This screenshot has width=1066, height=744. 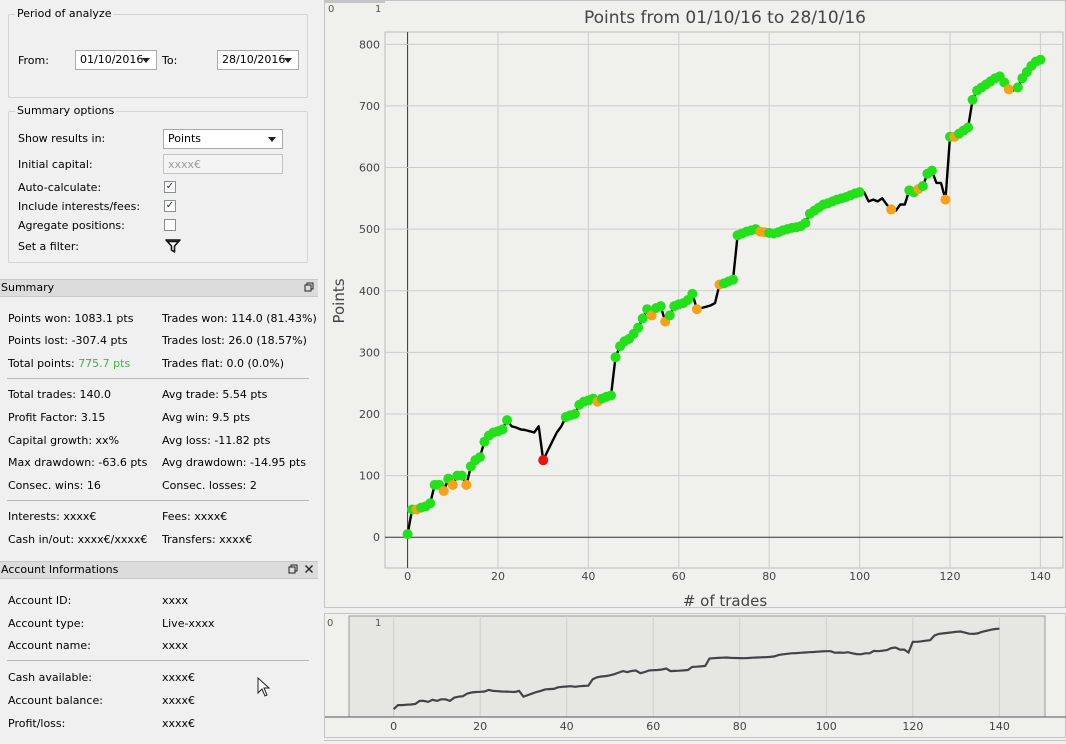 What do you see at coordinates (223, 139) in the screenshot?
I see `show-results-select: Points` at bounding box center [223, 139].